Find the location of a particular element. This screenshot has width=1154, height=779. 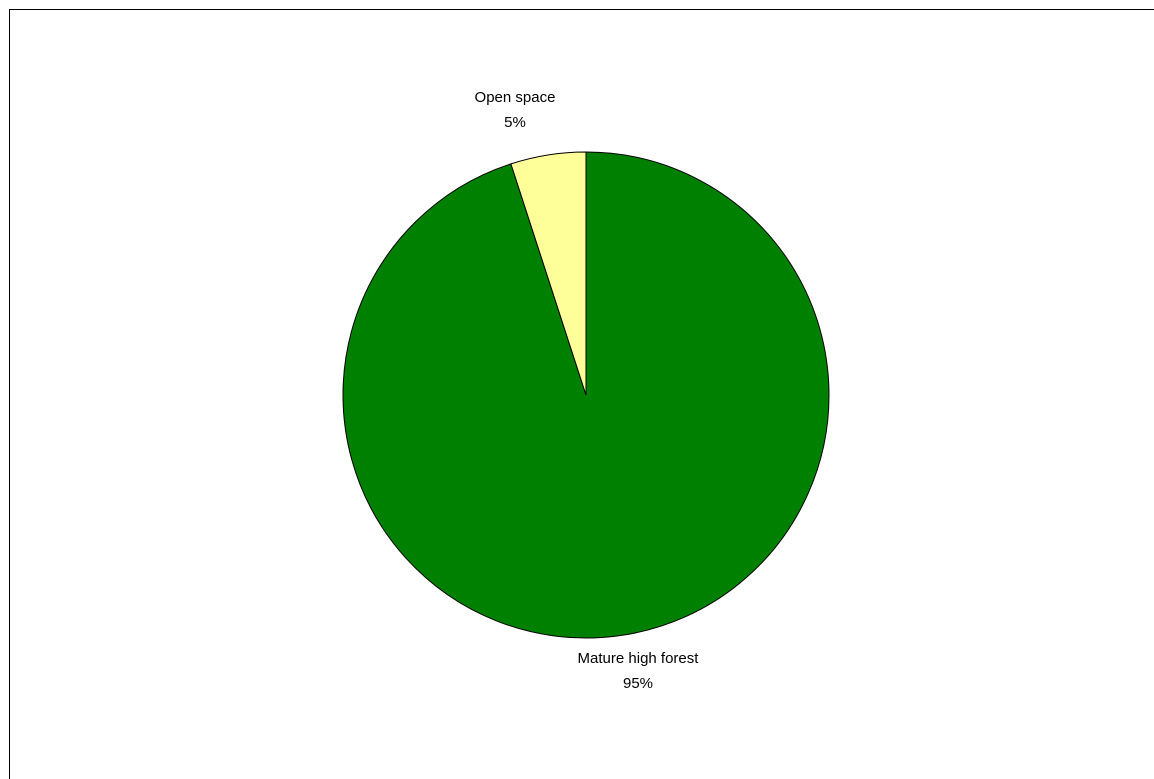

slice-label-percent: 5% is located at coordinates (515, 122).